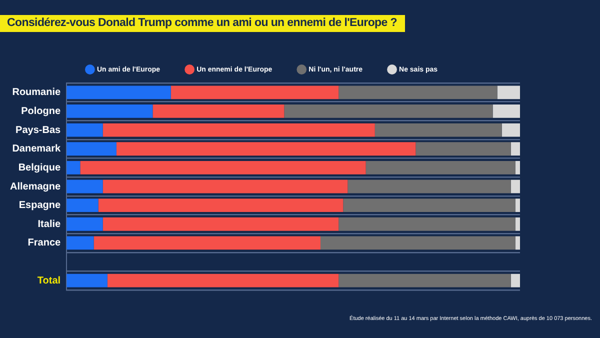 The width and height of the screenshot is (600, 338). I want to click on y-tick-label: Belgique, so click(39, 168).